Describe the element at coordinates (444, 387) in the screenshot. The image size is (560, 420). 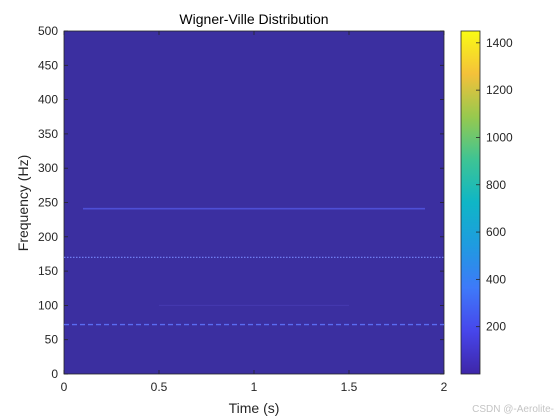
I see `x-tick-label: 2` at that location.